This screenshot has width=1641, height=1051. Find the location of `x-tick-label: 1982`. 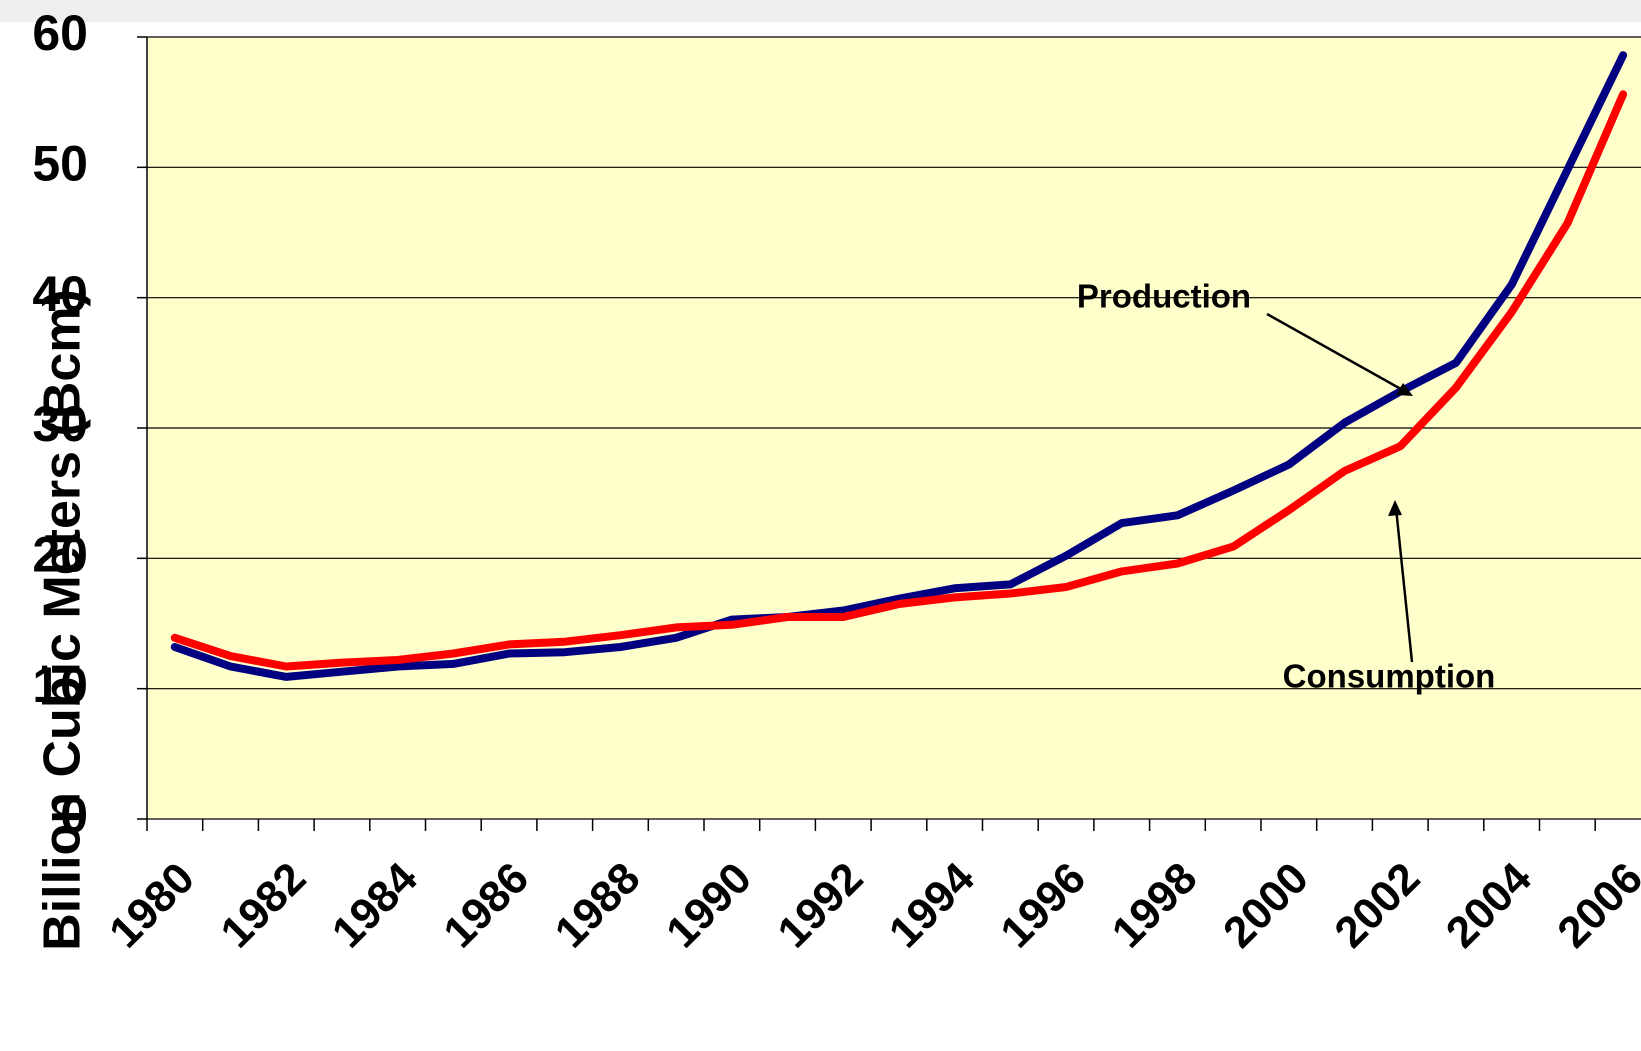

x-tick-label: 1982 is located at coordinates (263, 905).